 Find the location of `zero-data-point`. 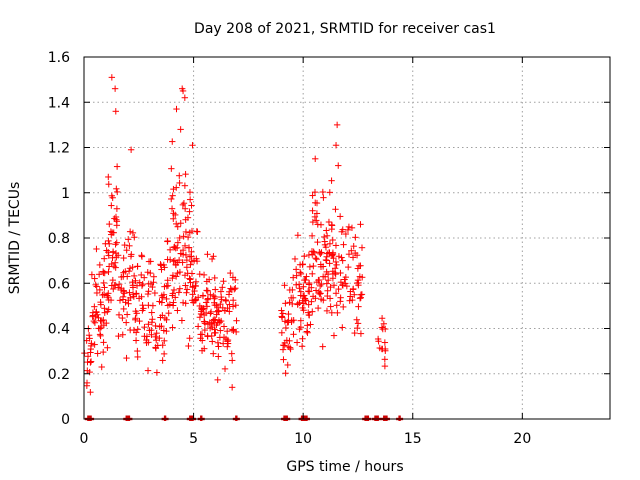

zero-data-point is located at coordinates (400, 418).